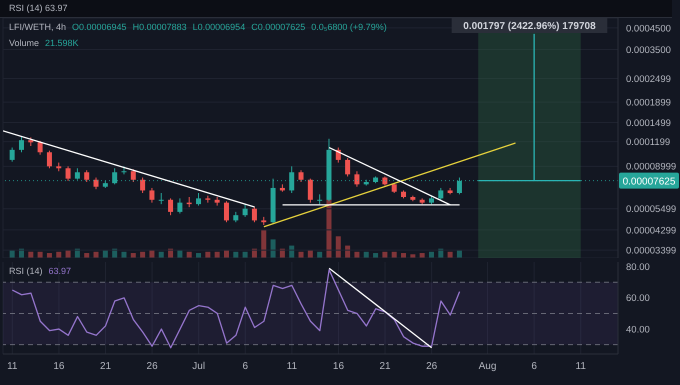  Describe the element at coordinates (651, 230) in the screenshot. I see `y-tick-label: 0.00004299` at that location.